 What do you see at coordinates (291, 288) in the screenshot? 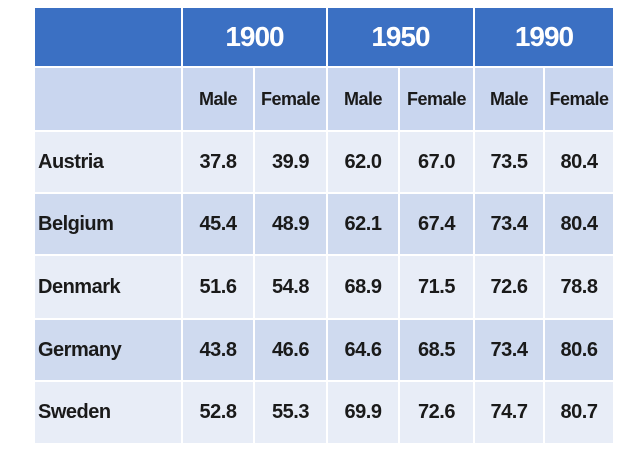
I see `value-cell: 54.8` at bounding box center [291, 288].